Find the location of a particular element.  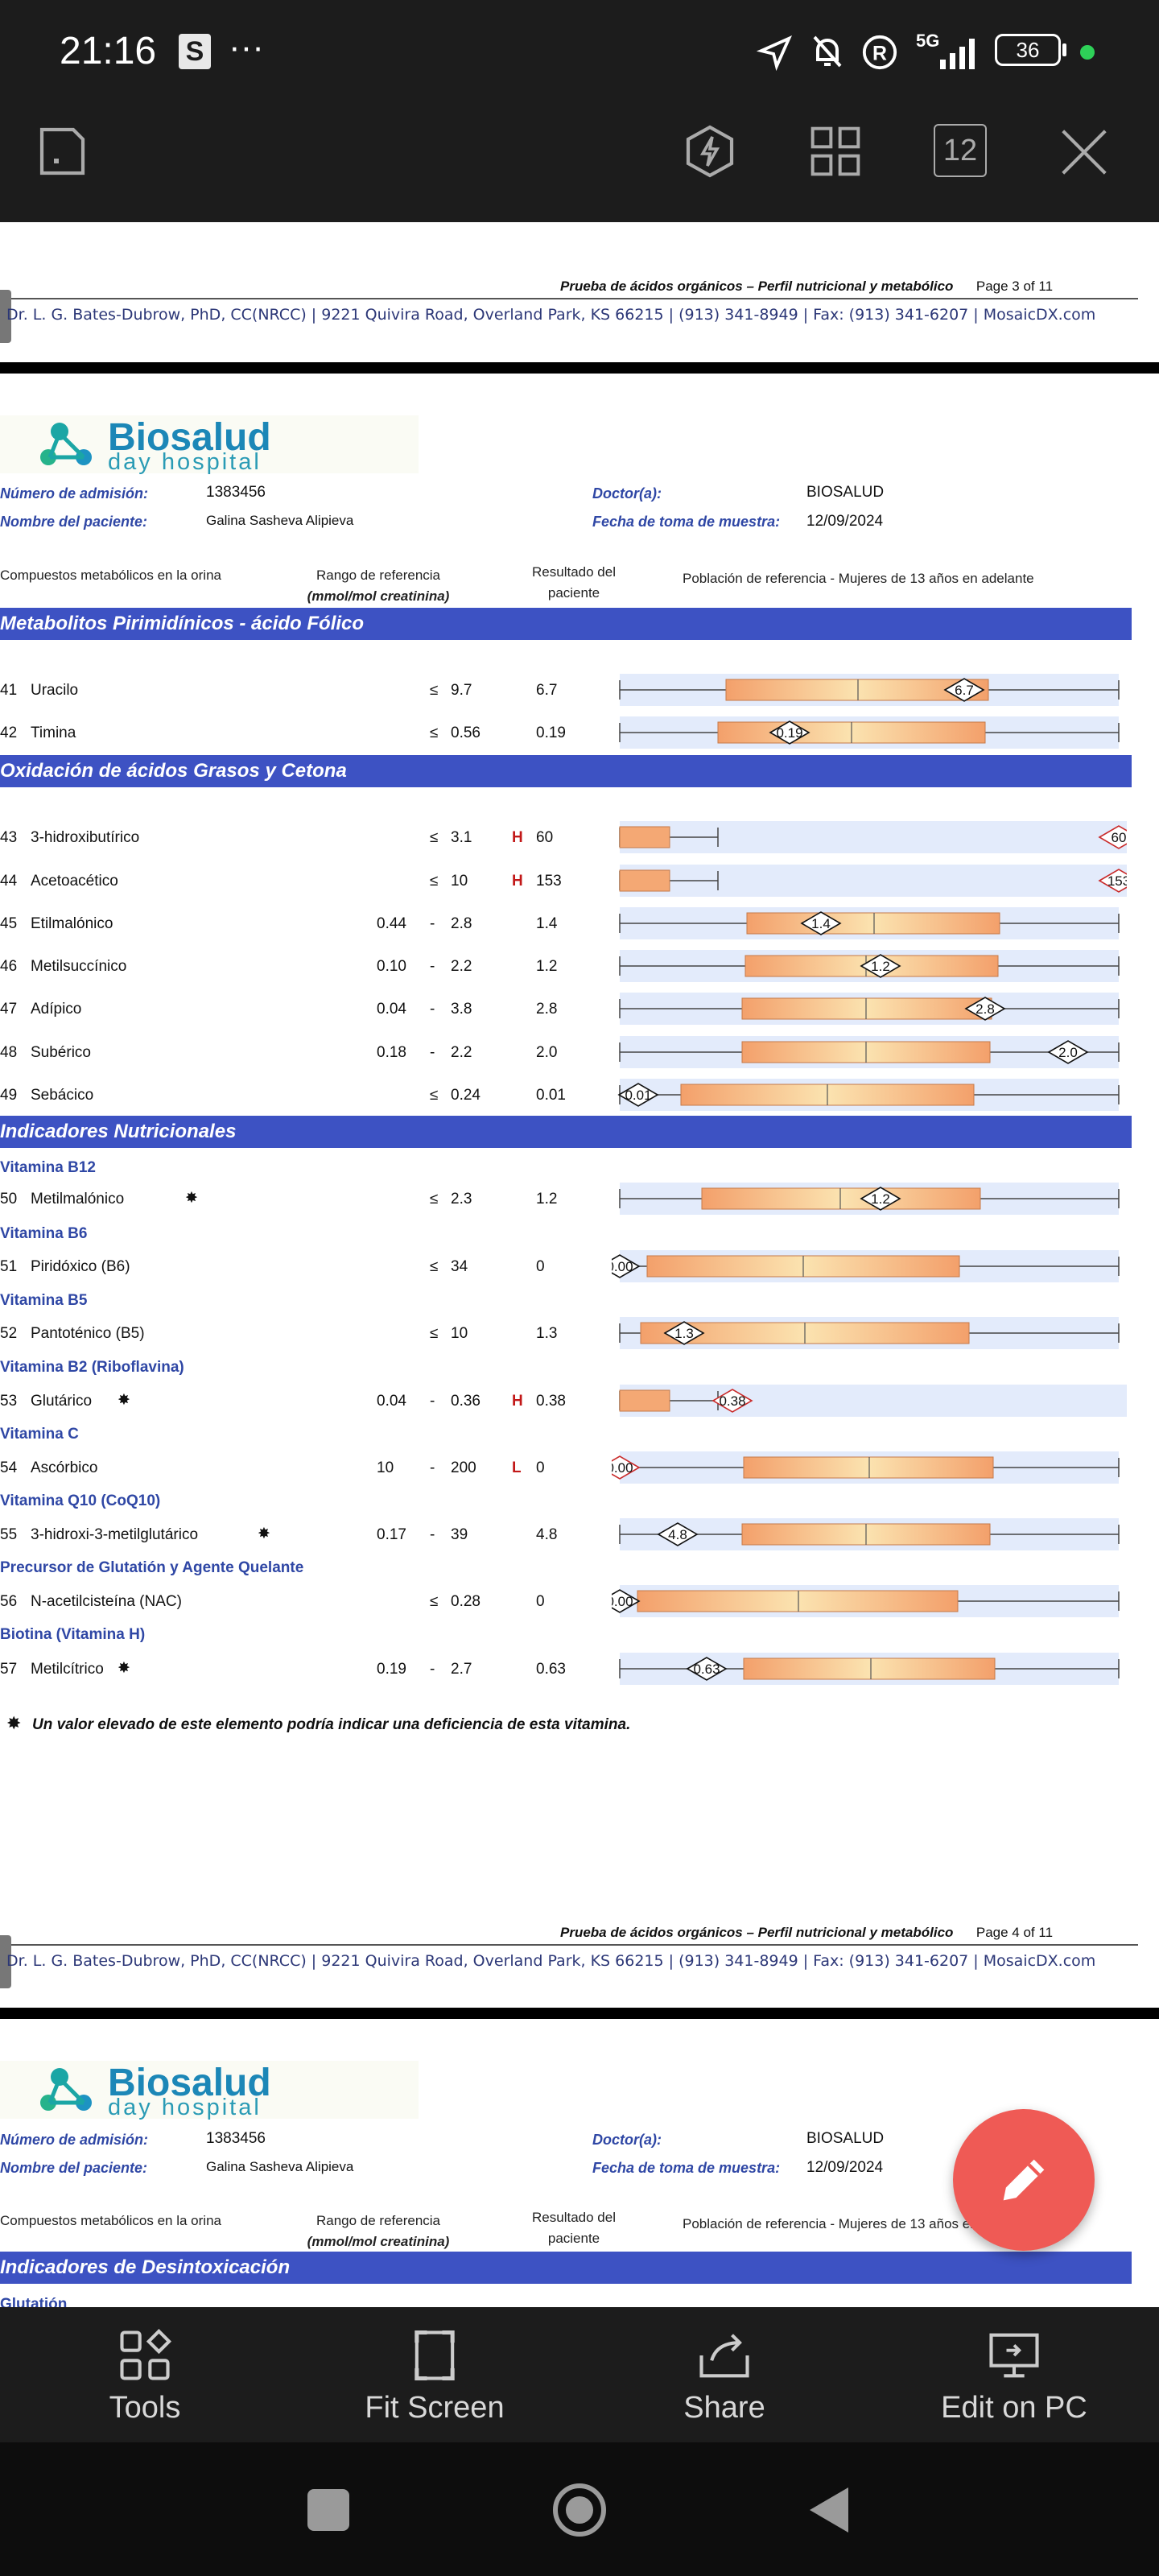

col-result-line2: paciente is located at coordinates (573, 593).